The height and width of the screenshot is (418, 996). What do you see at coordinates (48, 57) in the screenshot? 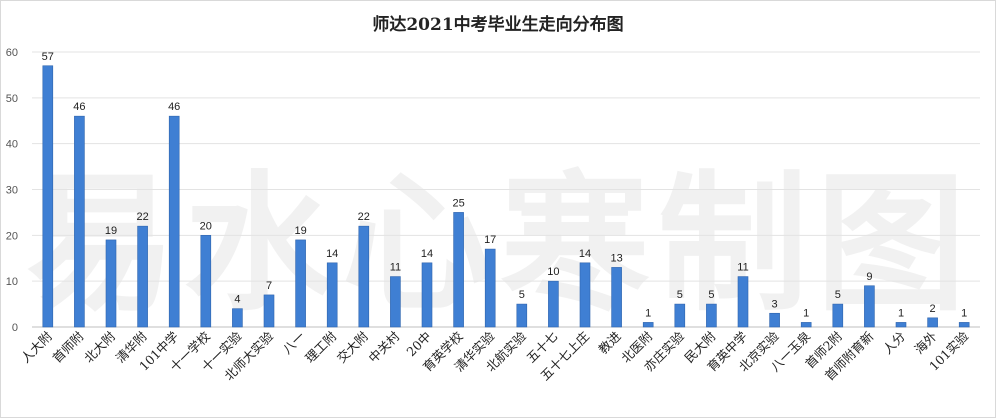
I see `data-label: 57` at bounding box center [48, 57].